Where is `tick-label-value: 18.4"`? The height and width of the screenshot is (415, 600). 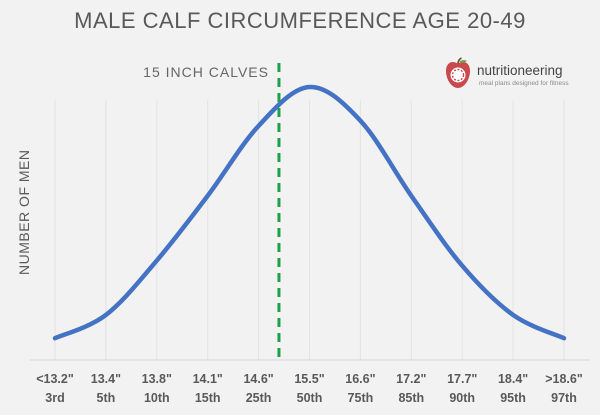 tick-label-value: 18.4" is located at coordinates (513, 379).